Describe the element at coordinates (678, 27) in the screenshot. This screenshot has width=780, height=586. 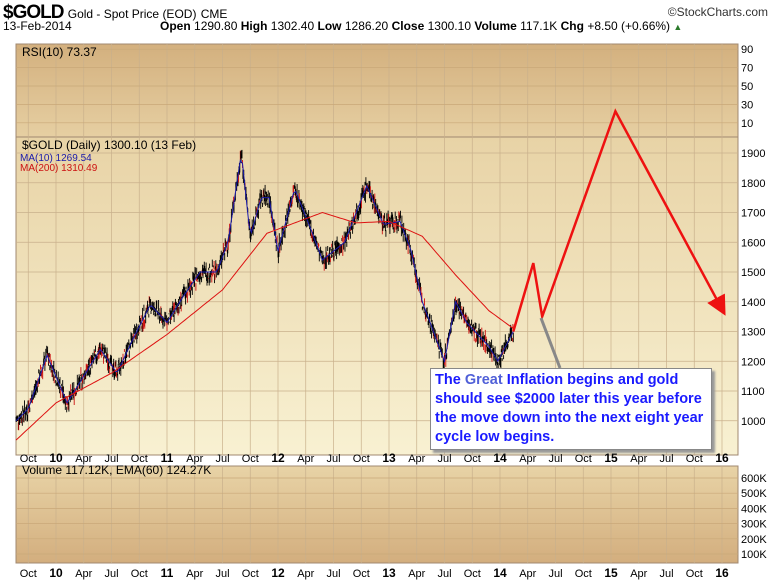
I see `up-triangle-icon: ▲` at that location.